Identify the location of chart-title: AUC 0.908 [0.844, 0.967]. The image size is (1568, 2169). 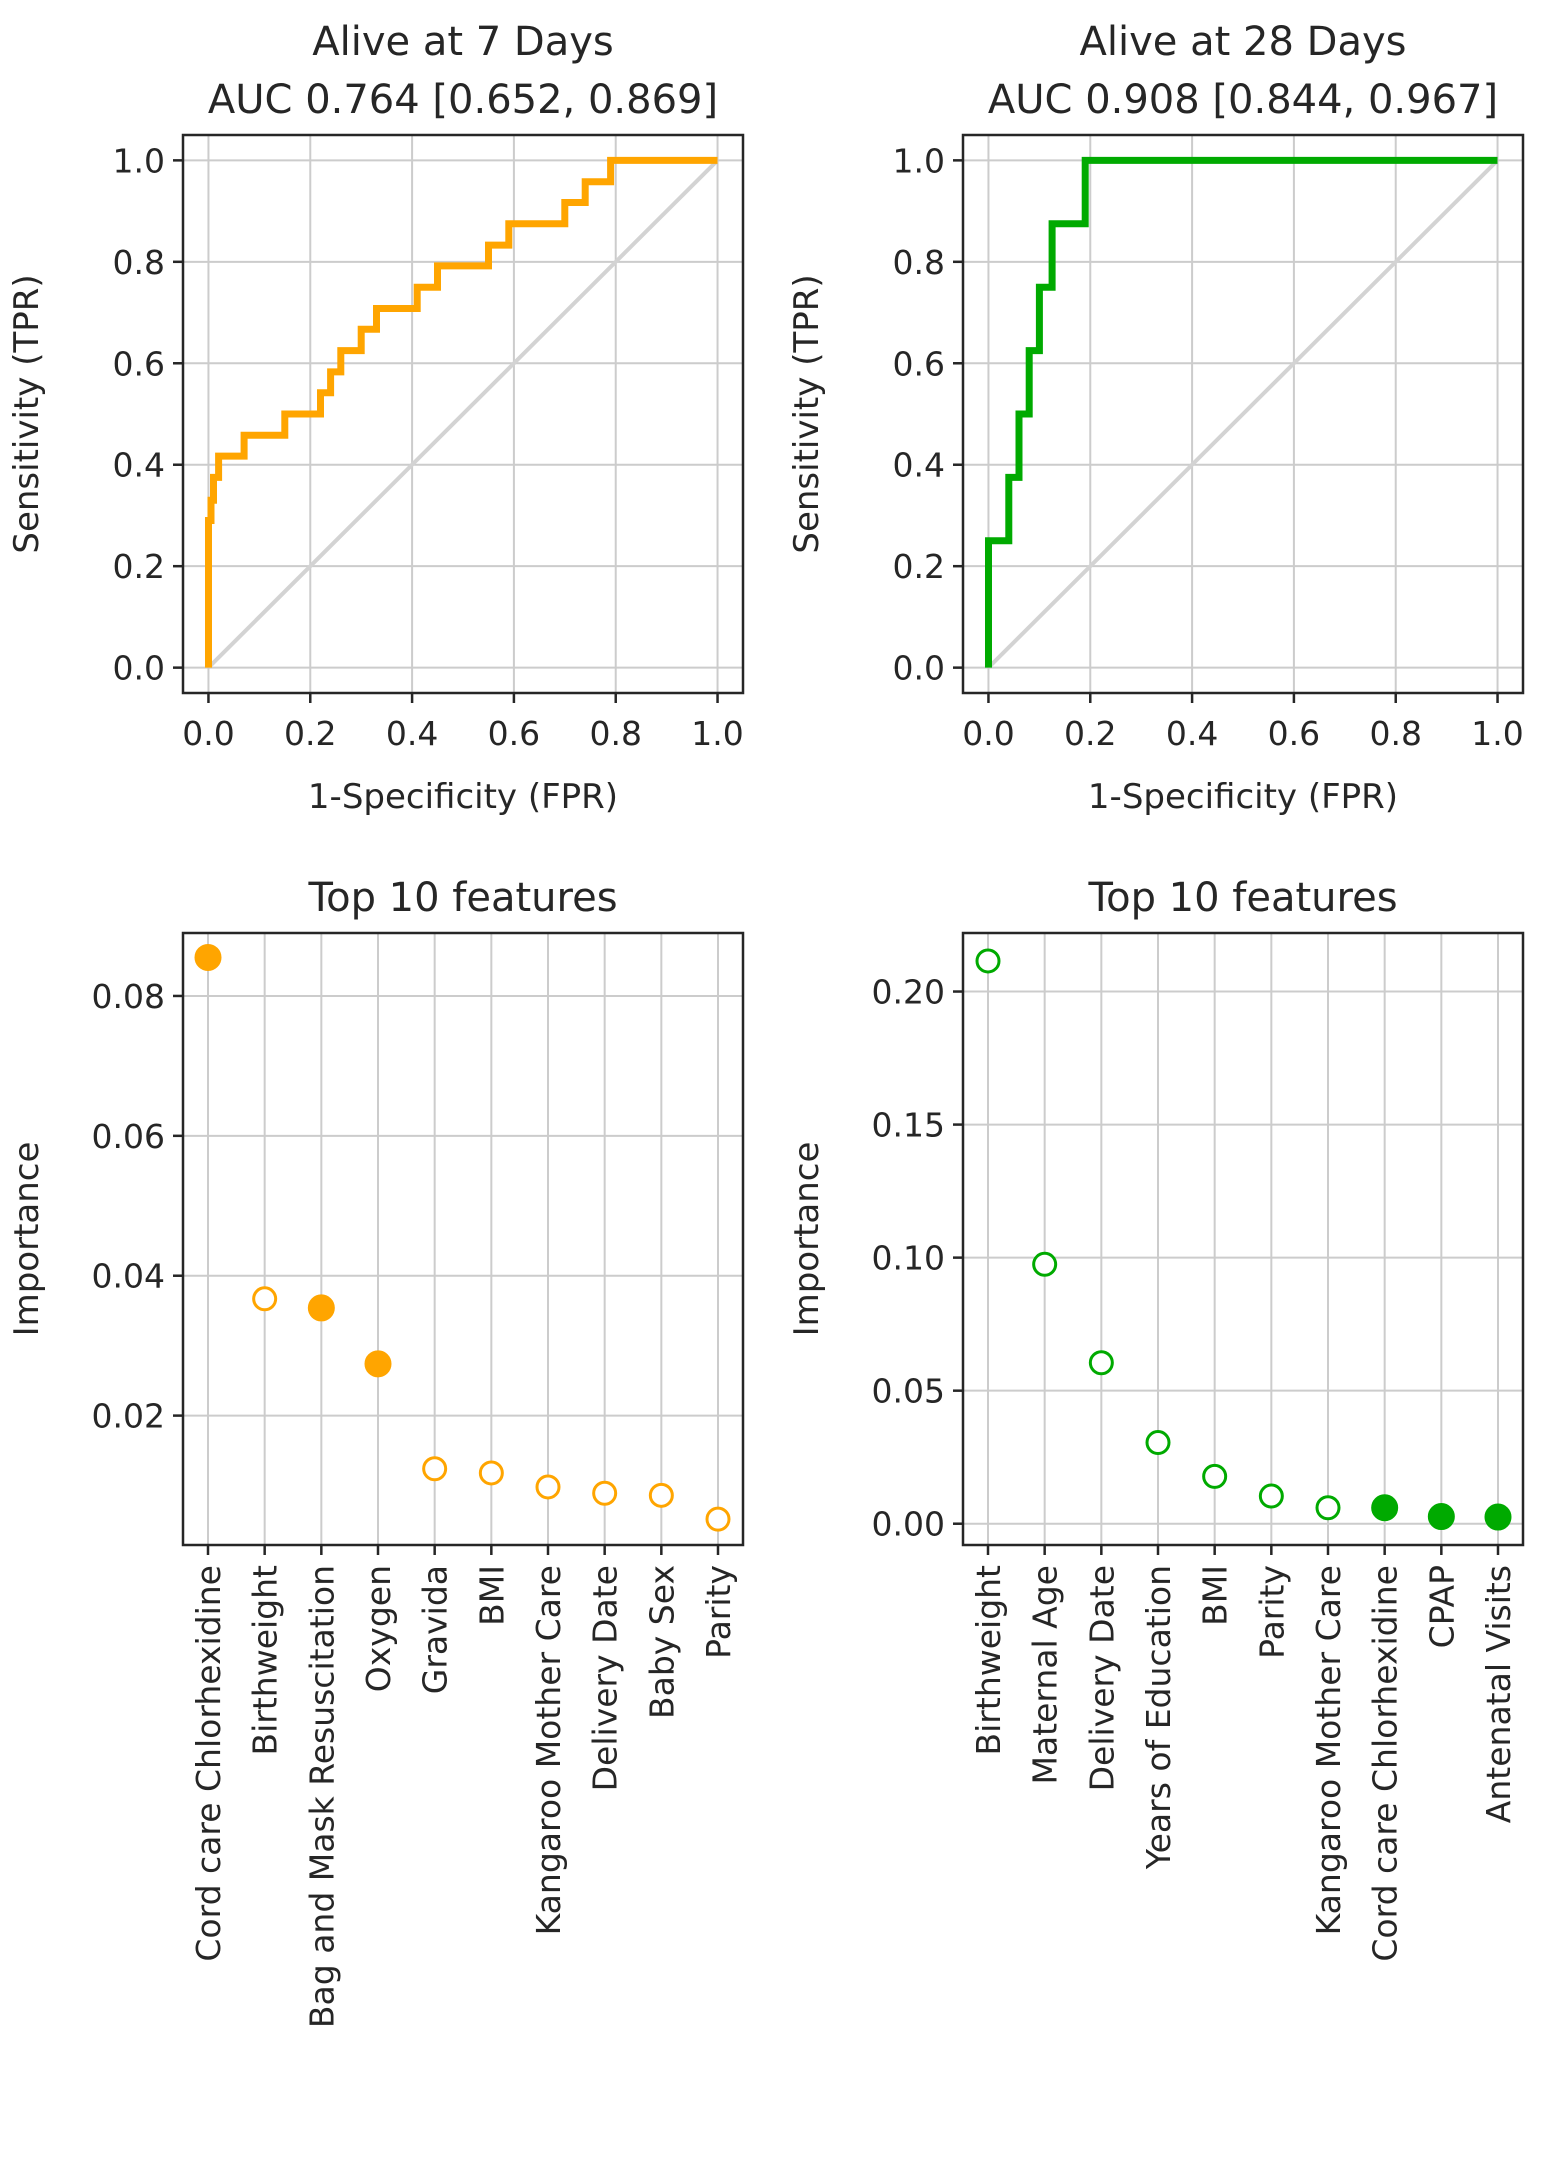
(1243, 100).